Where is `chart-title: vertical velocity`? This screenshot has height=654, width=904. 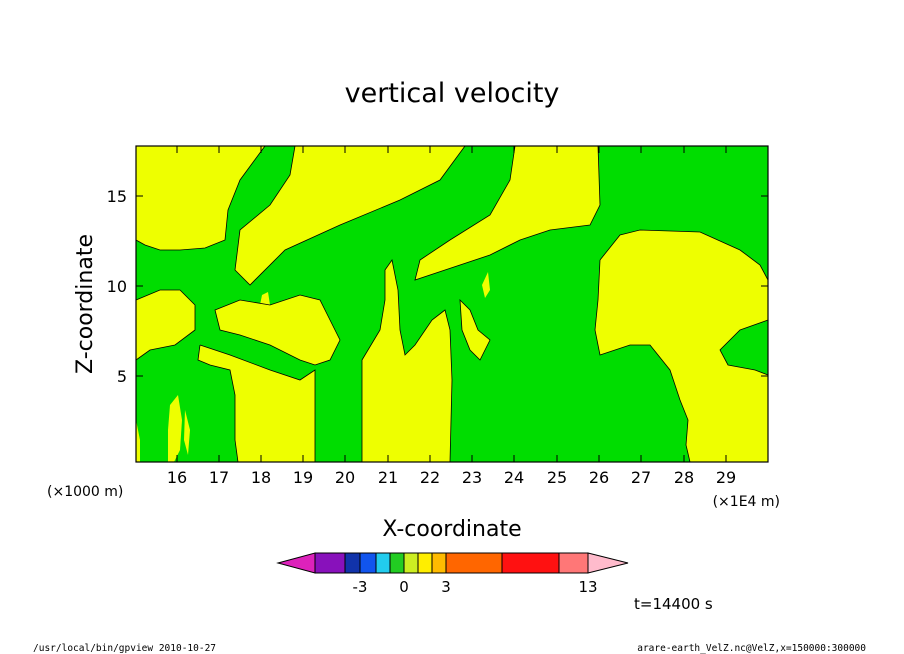 chart-title: vertical velocity is located at coordinates (452, 93).